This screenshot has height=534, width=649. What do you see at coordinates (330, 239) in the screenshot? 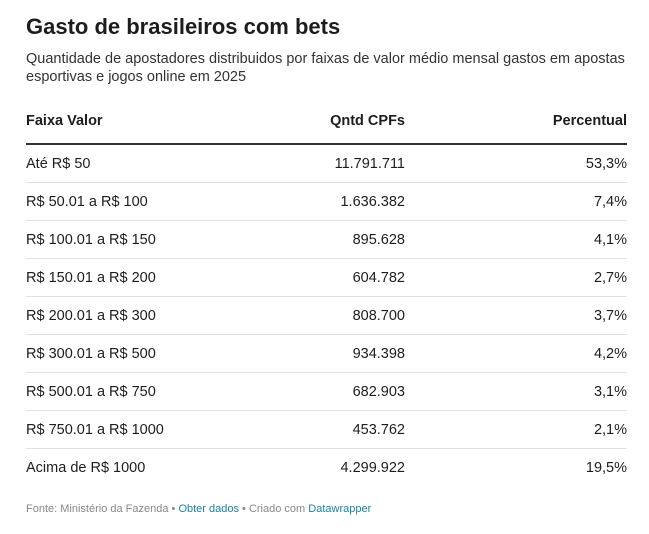
I see `cell-qntd-cpfs: 895.628` at bounding box center [330, 239].